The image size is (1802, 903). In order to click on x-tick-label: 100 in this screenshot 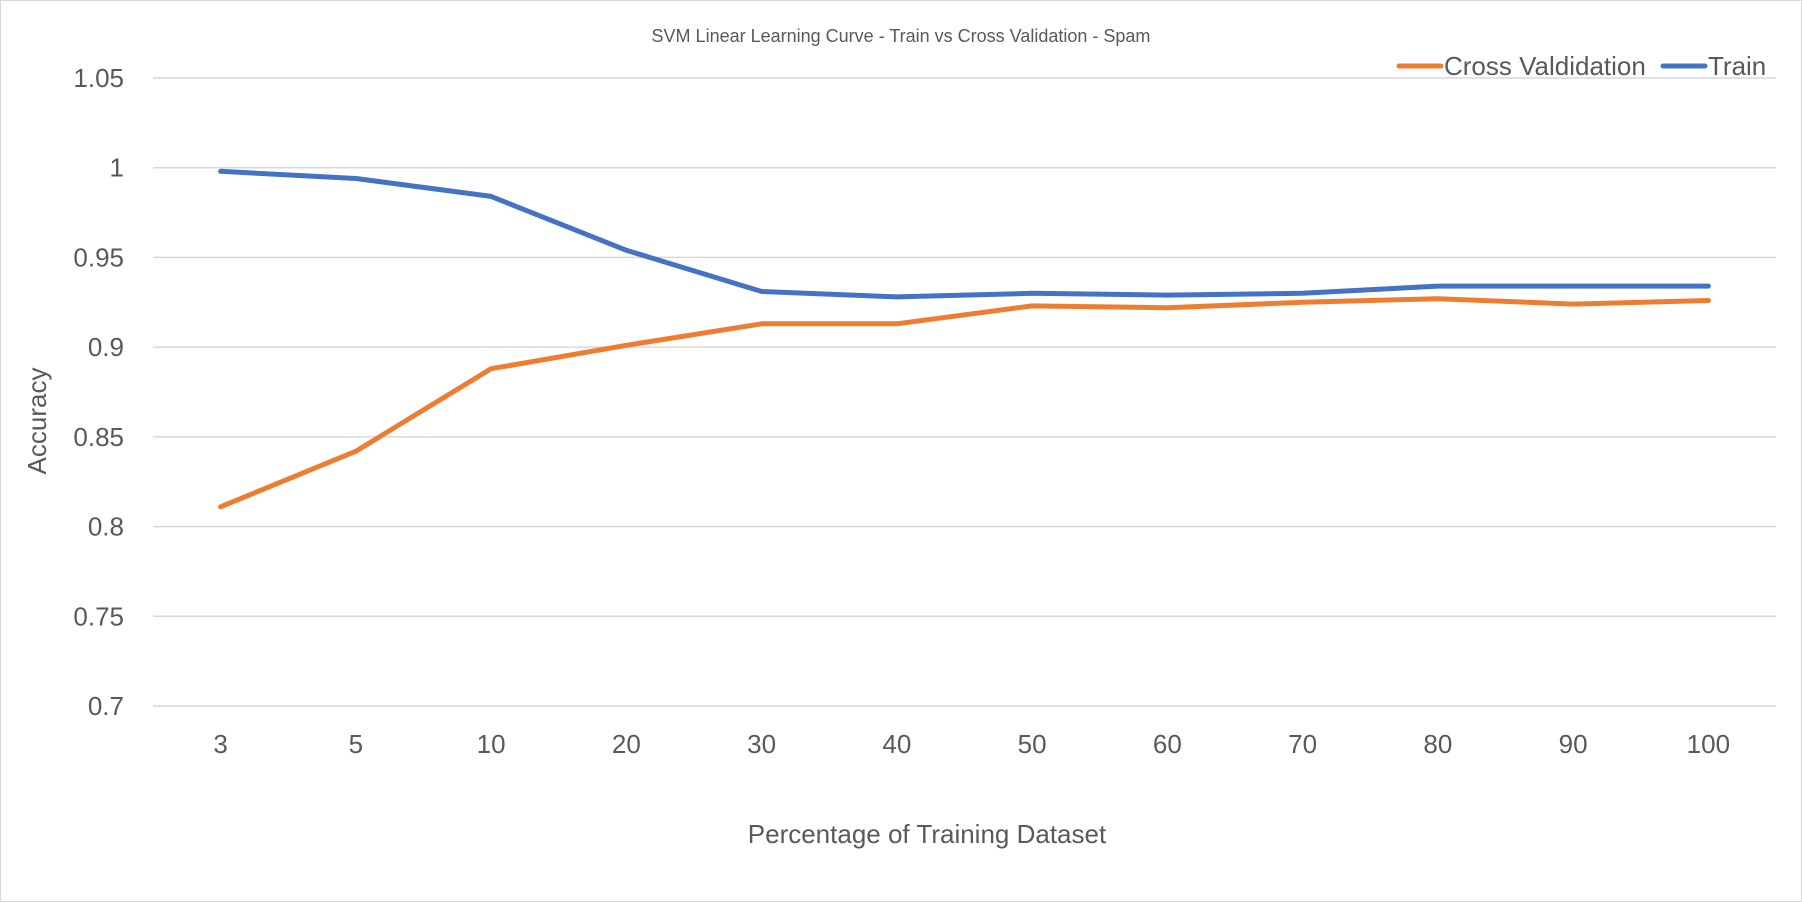, I will do `click(1708, 744)`.